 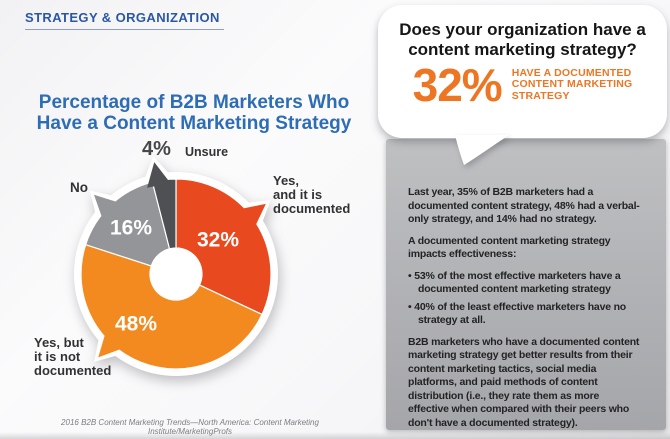 I want to click on section-header: STRATEGY & ORGANIZATION, so click(x=124, y=20).